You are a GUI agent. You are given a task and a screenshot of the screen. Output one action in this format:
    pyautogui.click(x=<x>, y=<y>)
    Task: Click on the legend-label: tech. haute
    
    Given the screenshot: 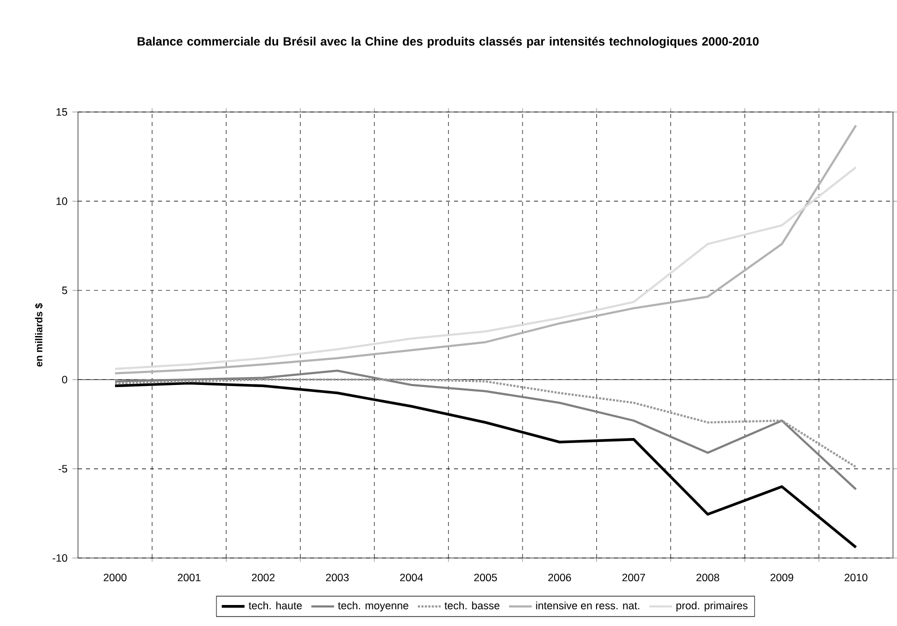 What is the action you would take?
    pyautogui.click(x=275, y=606)
    